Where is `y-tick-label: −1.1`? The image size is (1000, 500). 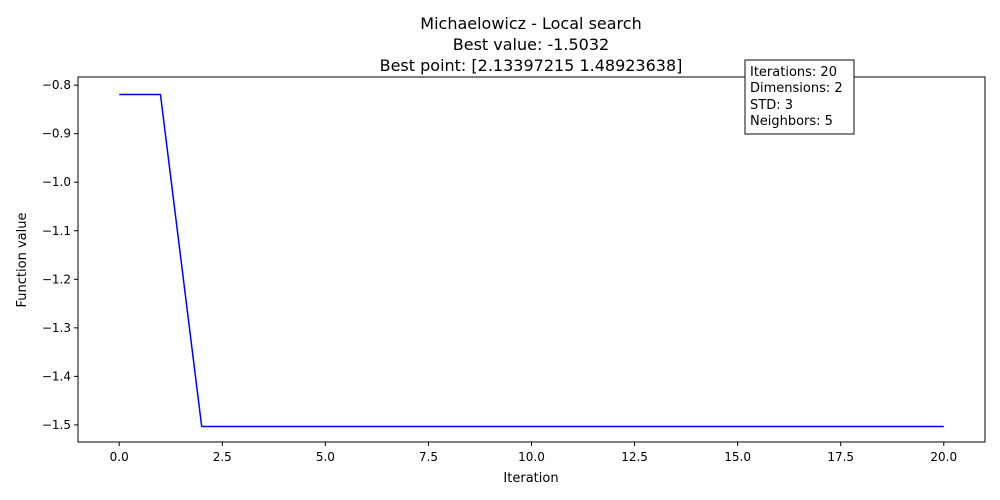 y-tick-label: −1.1 is located at coordinates (56, 231).